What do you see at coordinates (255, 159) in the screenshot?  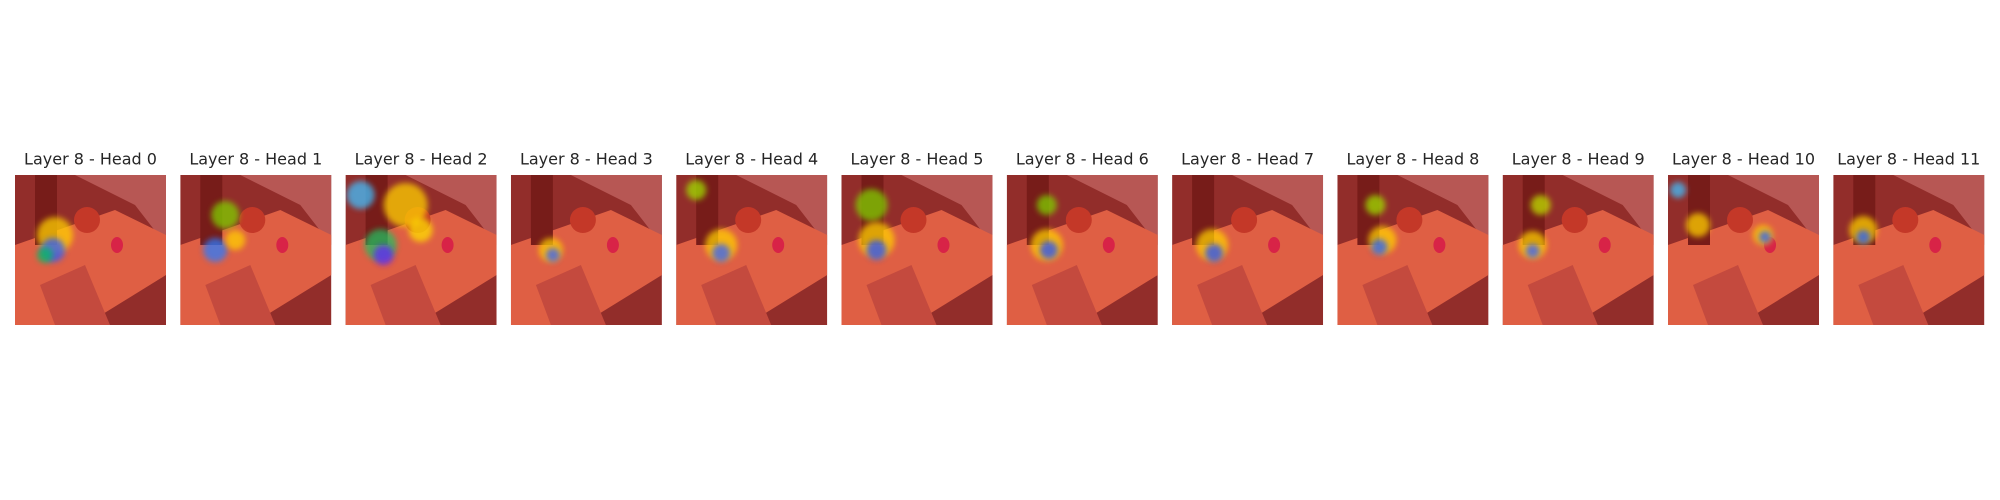 I see `panel-title: Layer 8 - Head 1` at bounding box center [255, 159].